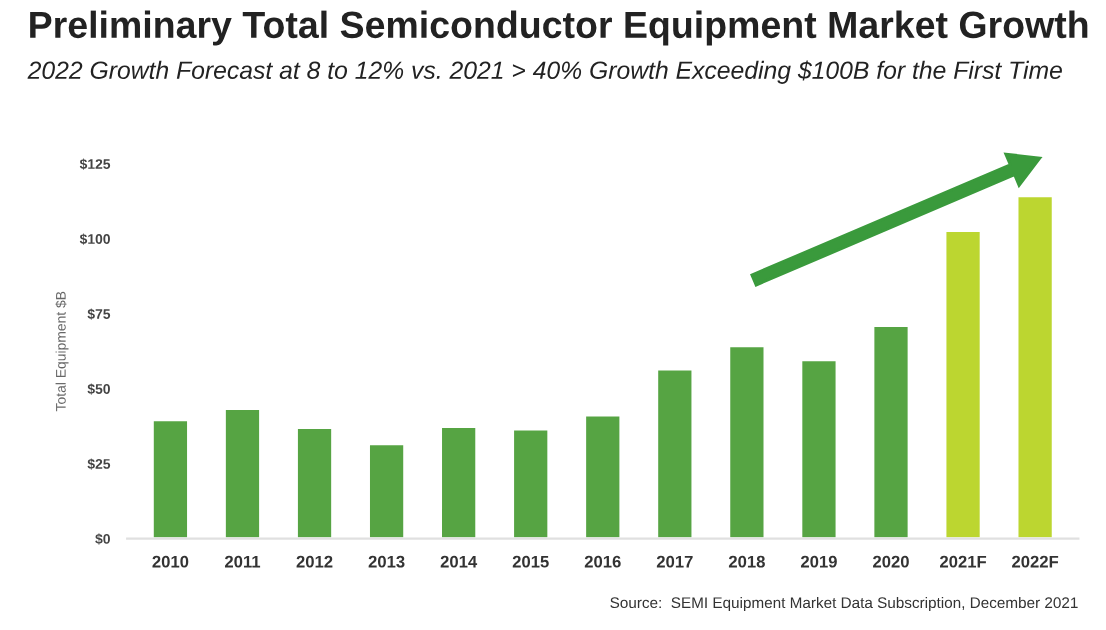  What do you see at coordinates (559, 28) in the screenshot?
I see `chart-title: Preliminary Total Semiconductor Equipment Market Growth` at bounding box center [559, 28].